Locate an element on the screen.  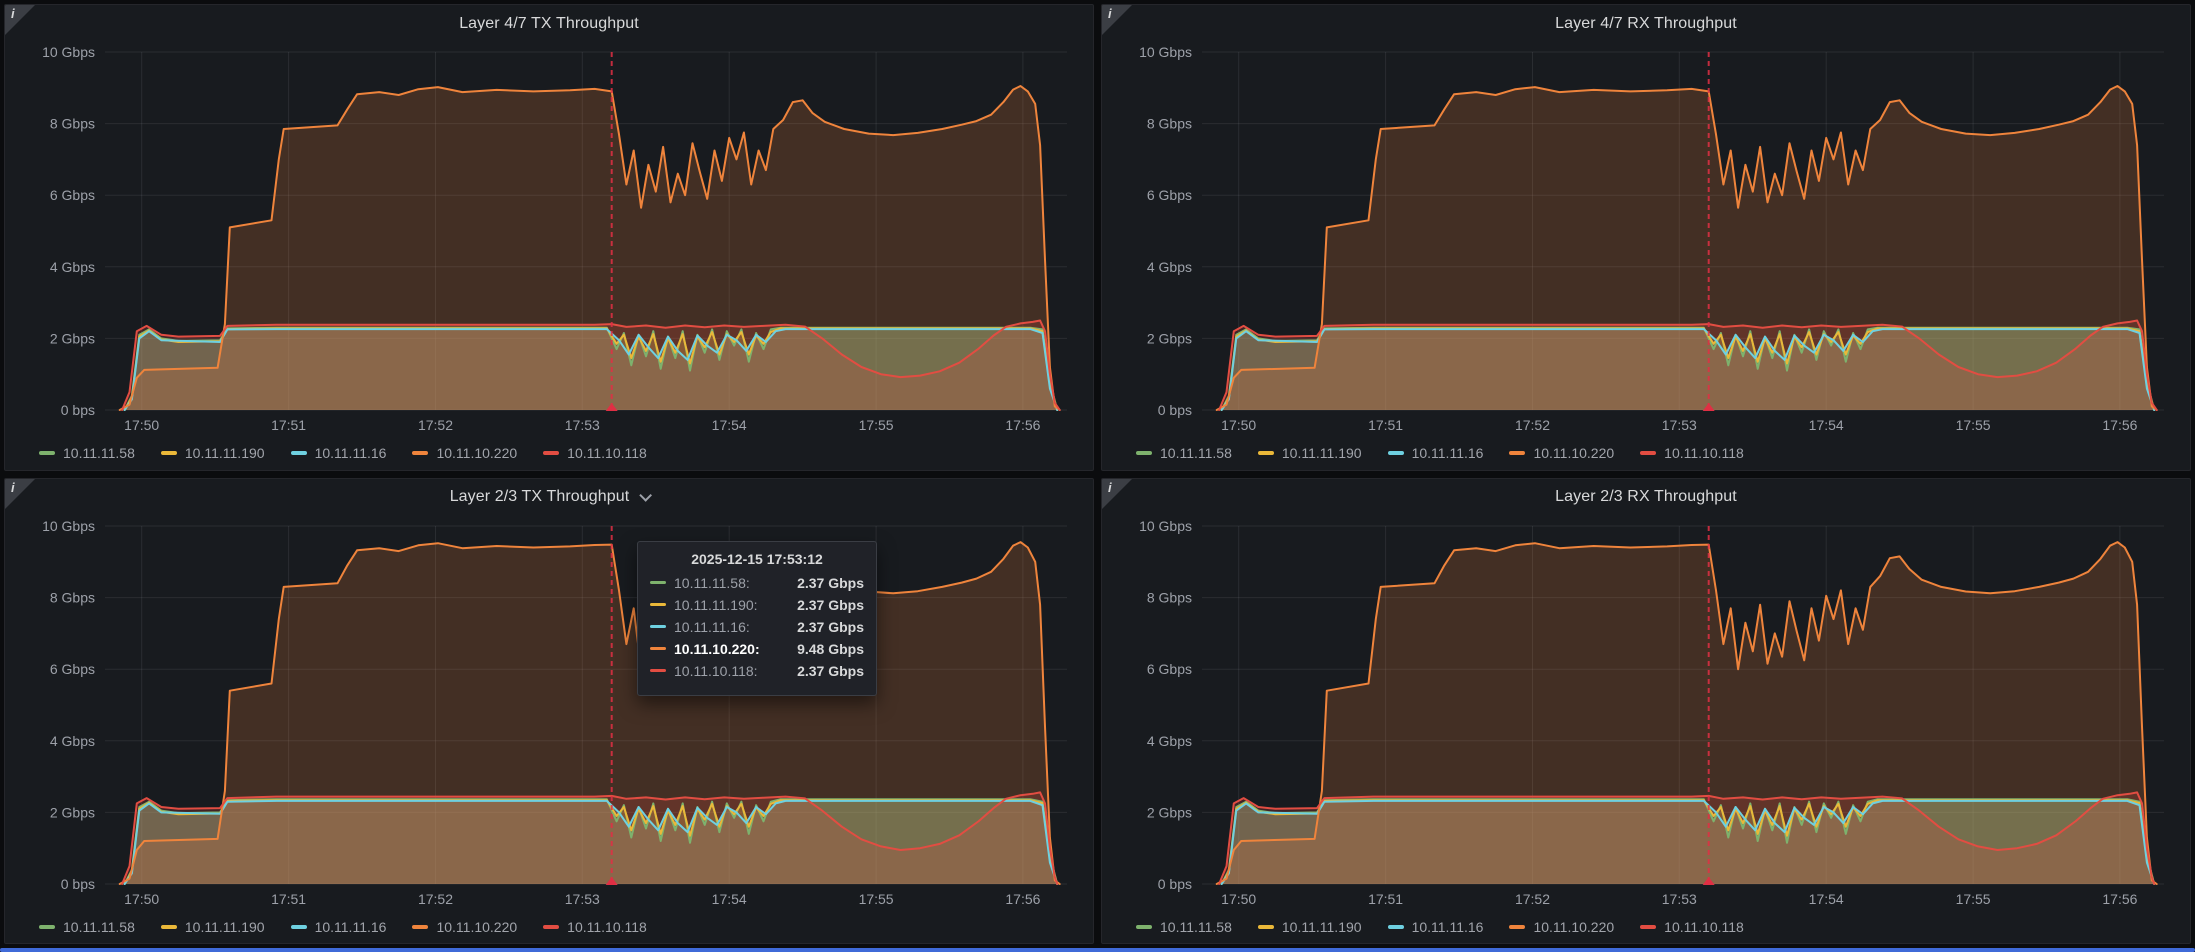
tooltip-series-label: 10.11.10.220: is located at coordinates (717, 648).